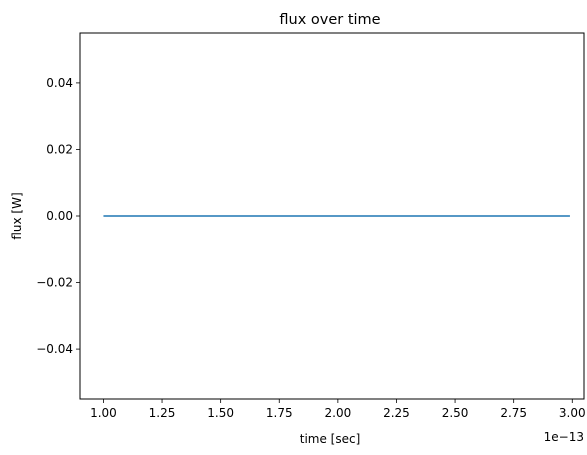  Describe the element at coordinates (329, 20) in the screenshot. I see `chart-title: flux over time` at that location.